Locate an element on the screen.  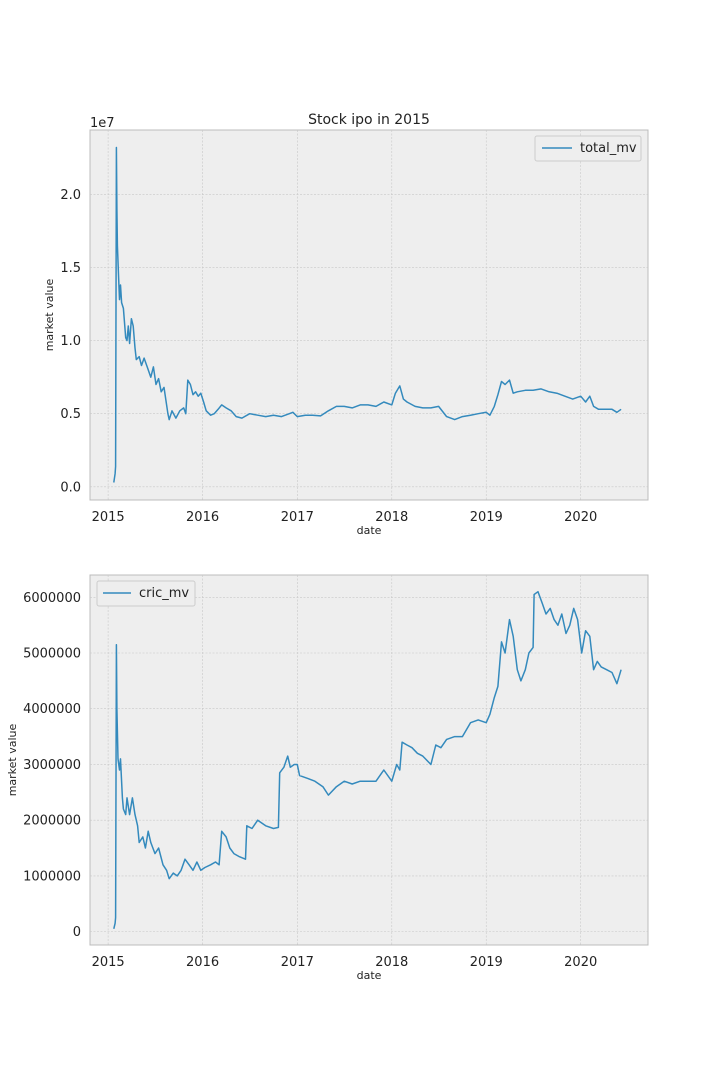
y-tick-label: 0.0 is located at coordinates (70, 487).